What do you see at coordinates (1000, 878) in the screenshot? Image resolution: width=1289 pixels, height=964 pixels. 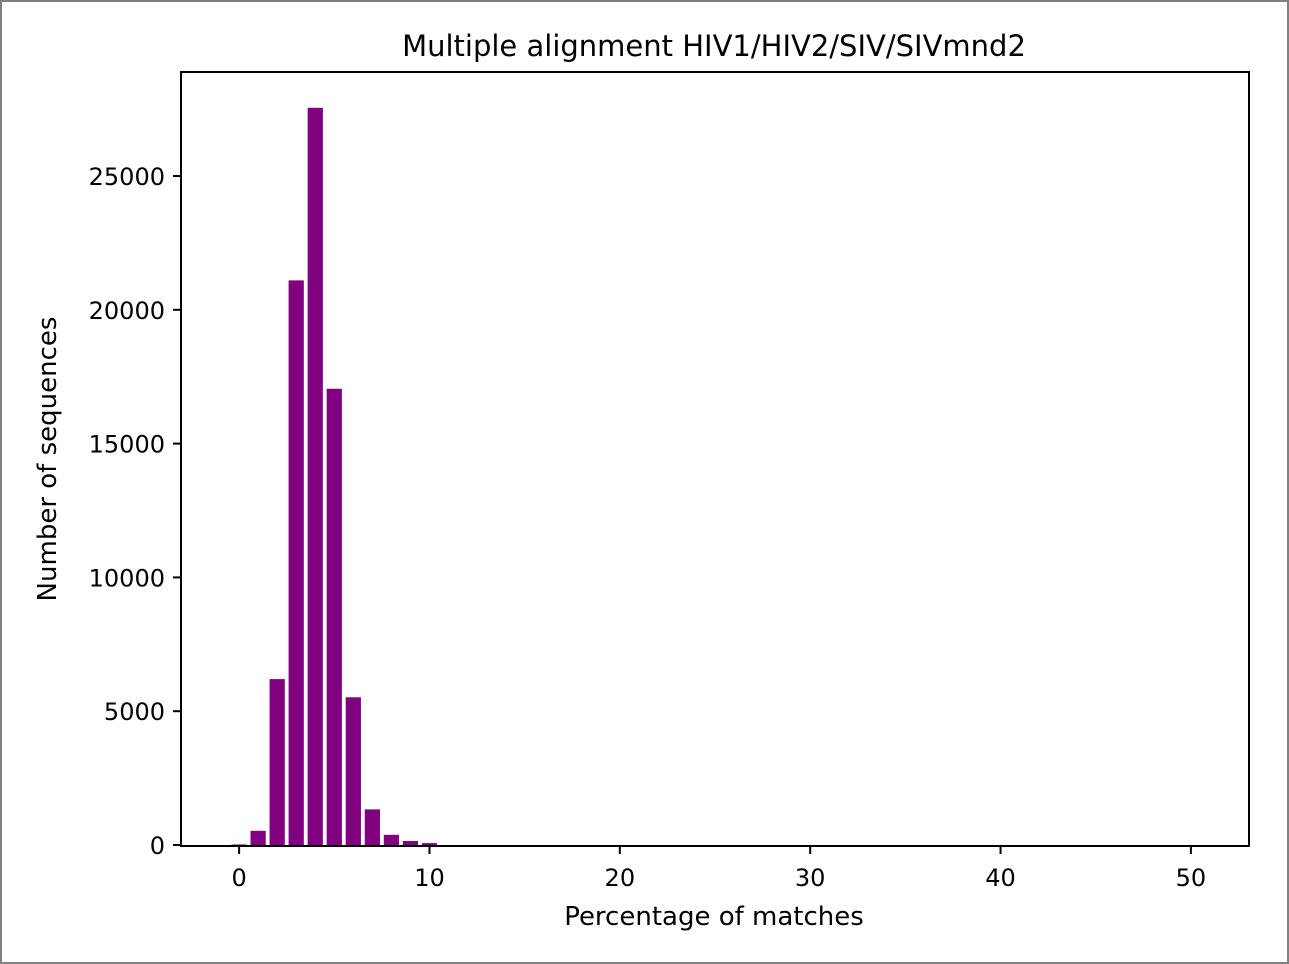 I see `x-tick-label-40: 40` at bounding box center [1000, 878].